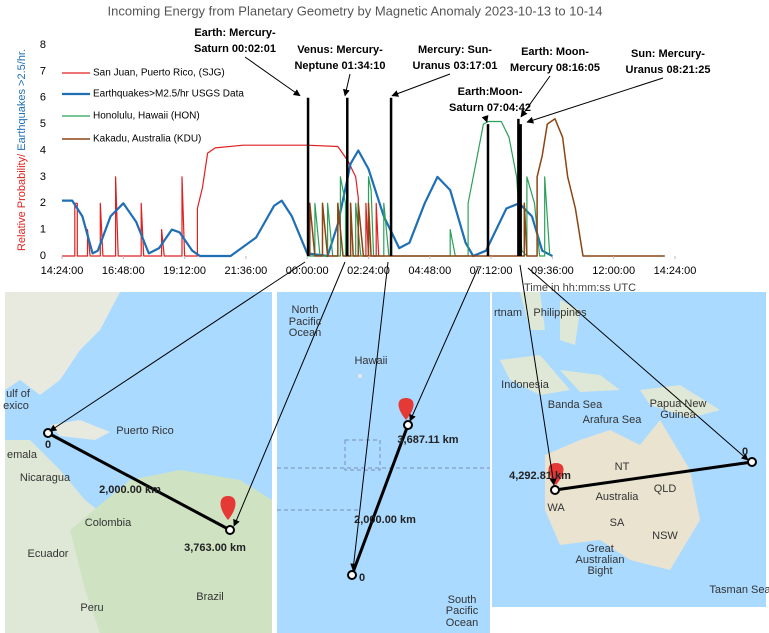  What do you see at coordinates (307, 271) in the screenshot?
I see `x-tick-label: 00:00:00` at bounding box center [307, 271].